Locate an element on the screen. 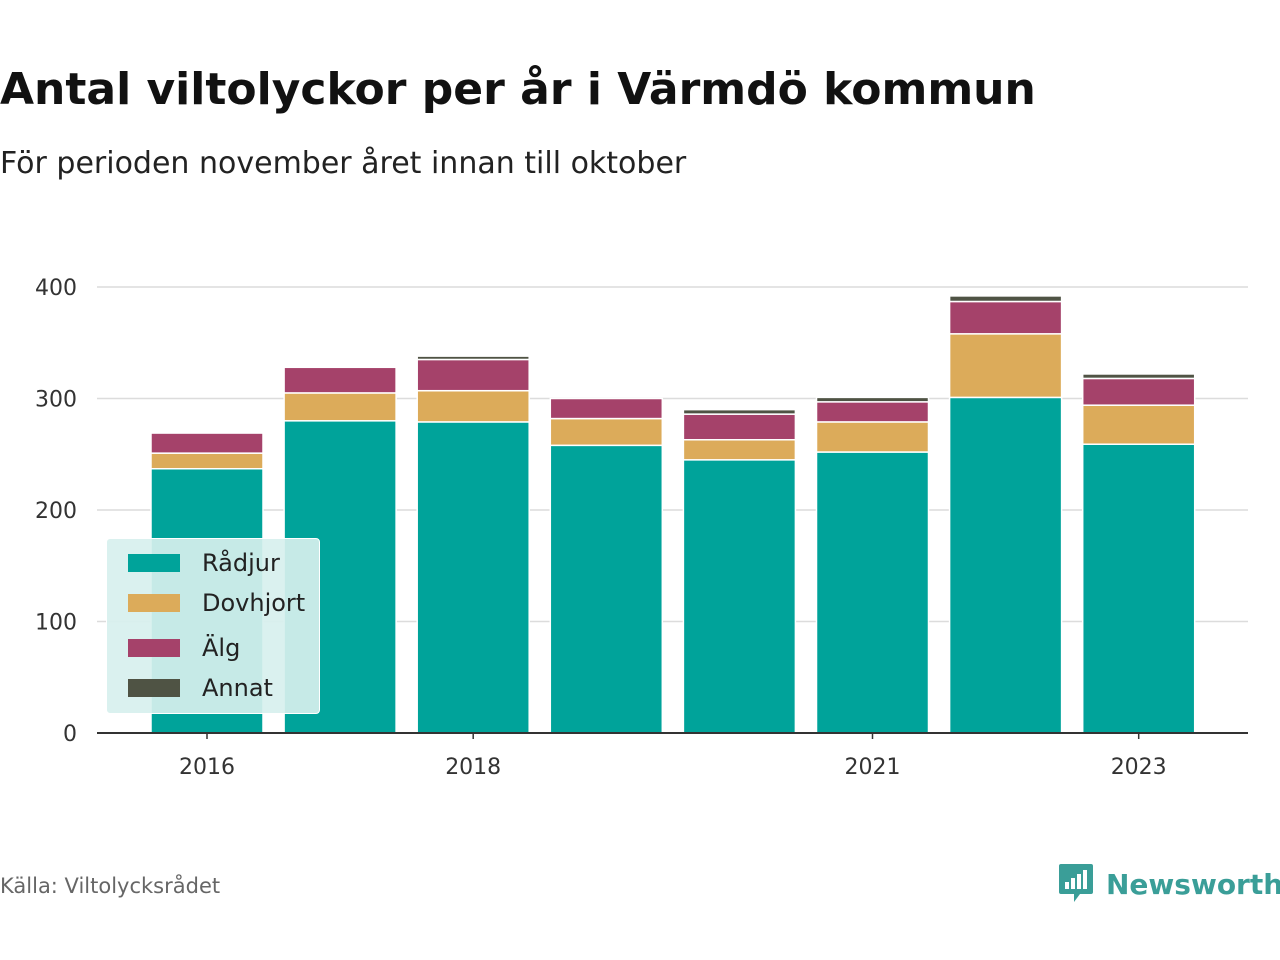  y-tick-label-200: 200 is located at coordinates (56, 511).